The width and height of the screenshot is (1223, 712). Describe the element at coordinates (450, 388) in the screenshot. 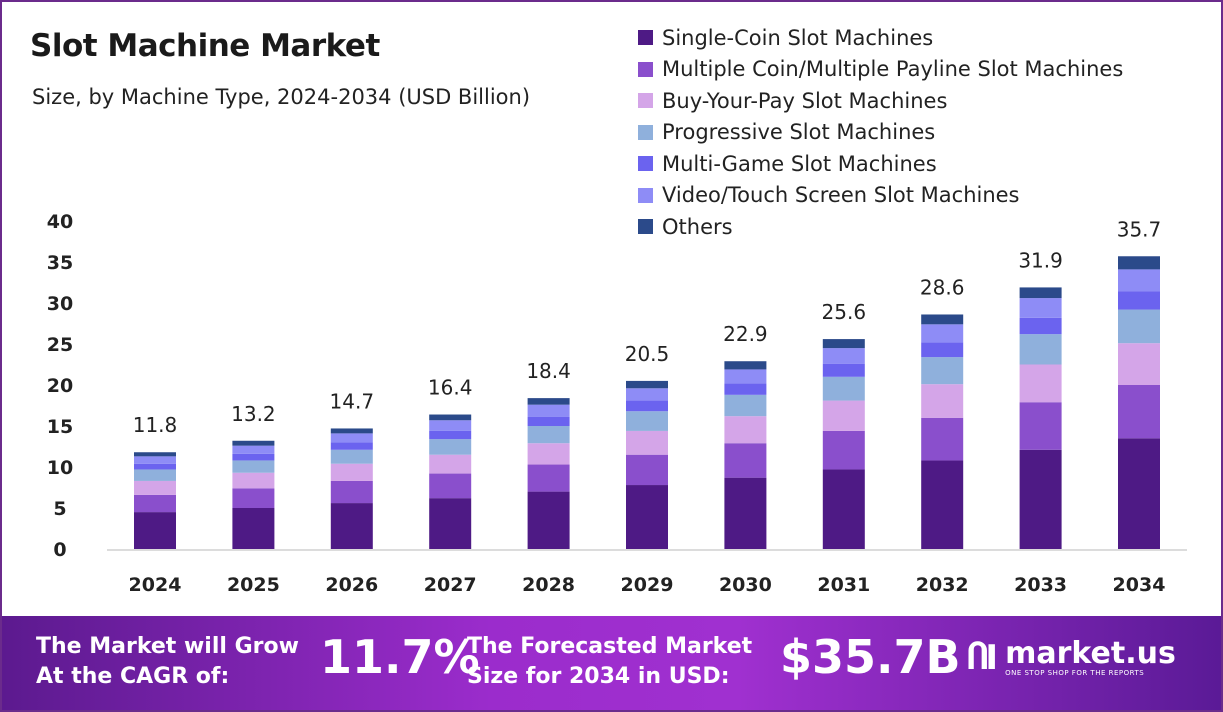

I see `data-label: 16.4` at that location.